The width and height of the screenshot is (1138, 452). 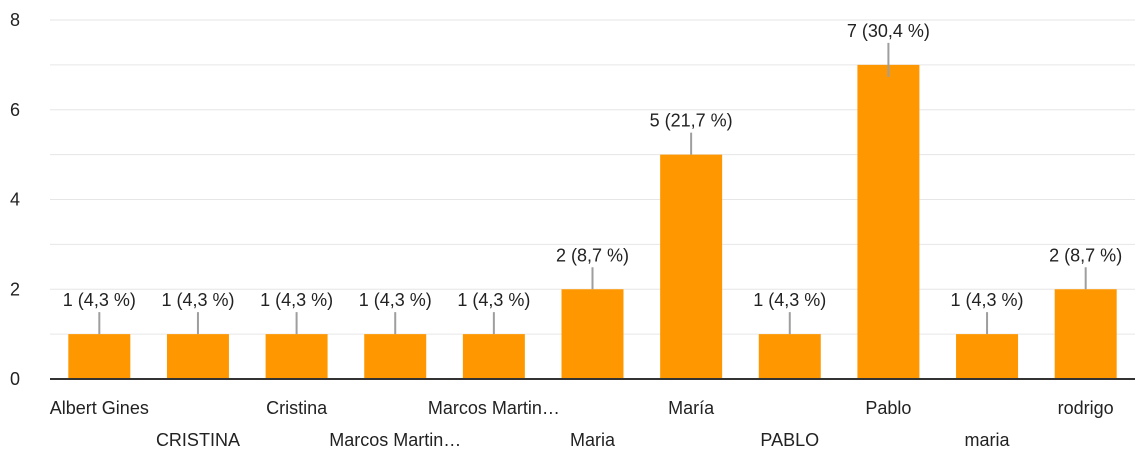 I want to click on x-tick-label: Cristina, so click(x=297, y=408).